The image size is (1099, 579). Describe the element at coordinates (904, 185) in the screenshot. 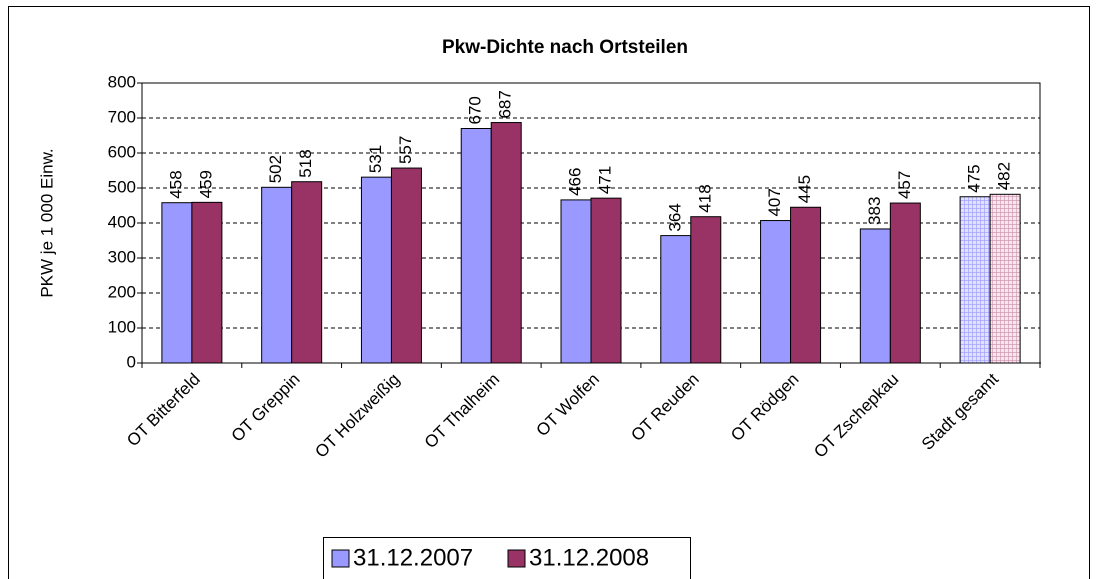

I see `value-label: 457` at that location.